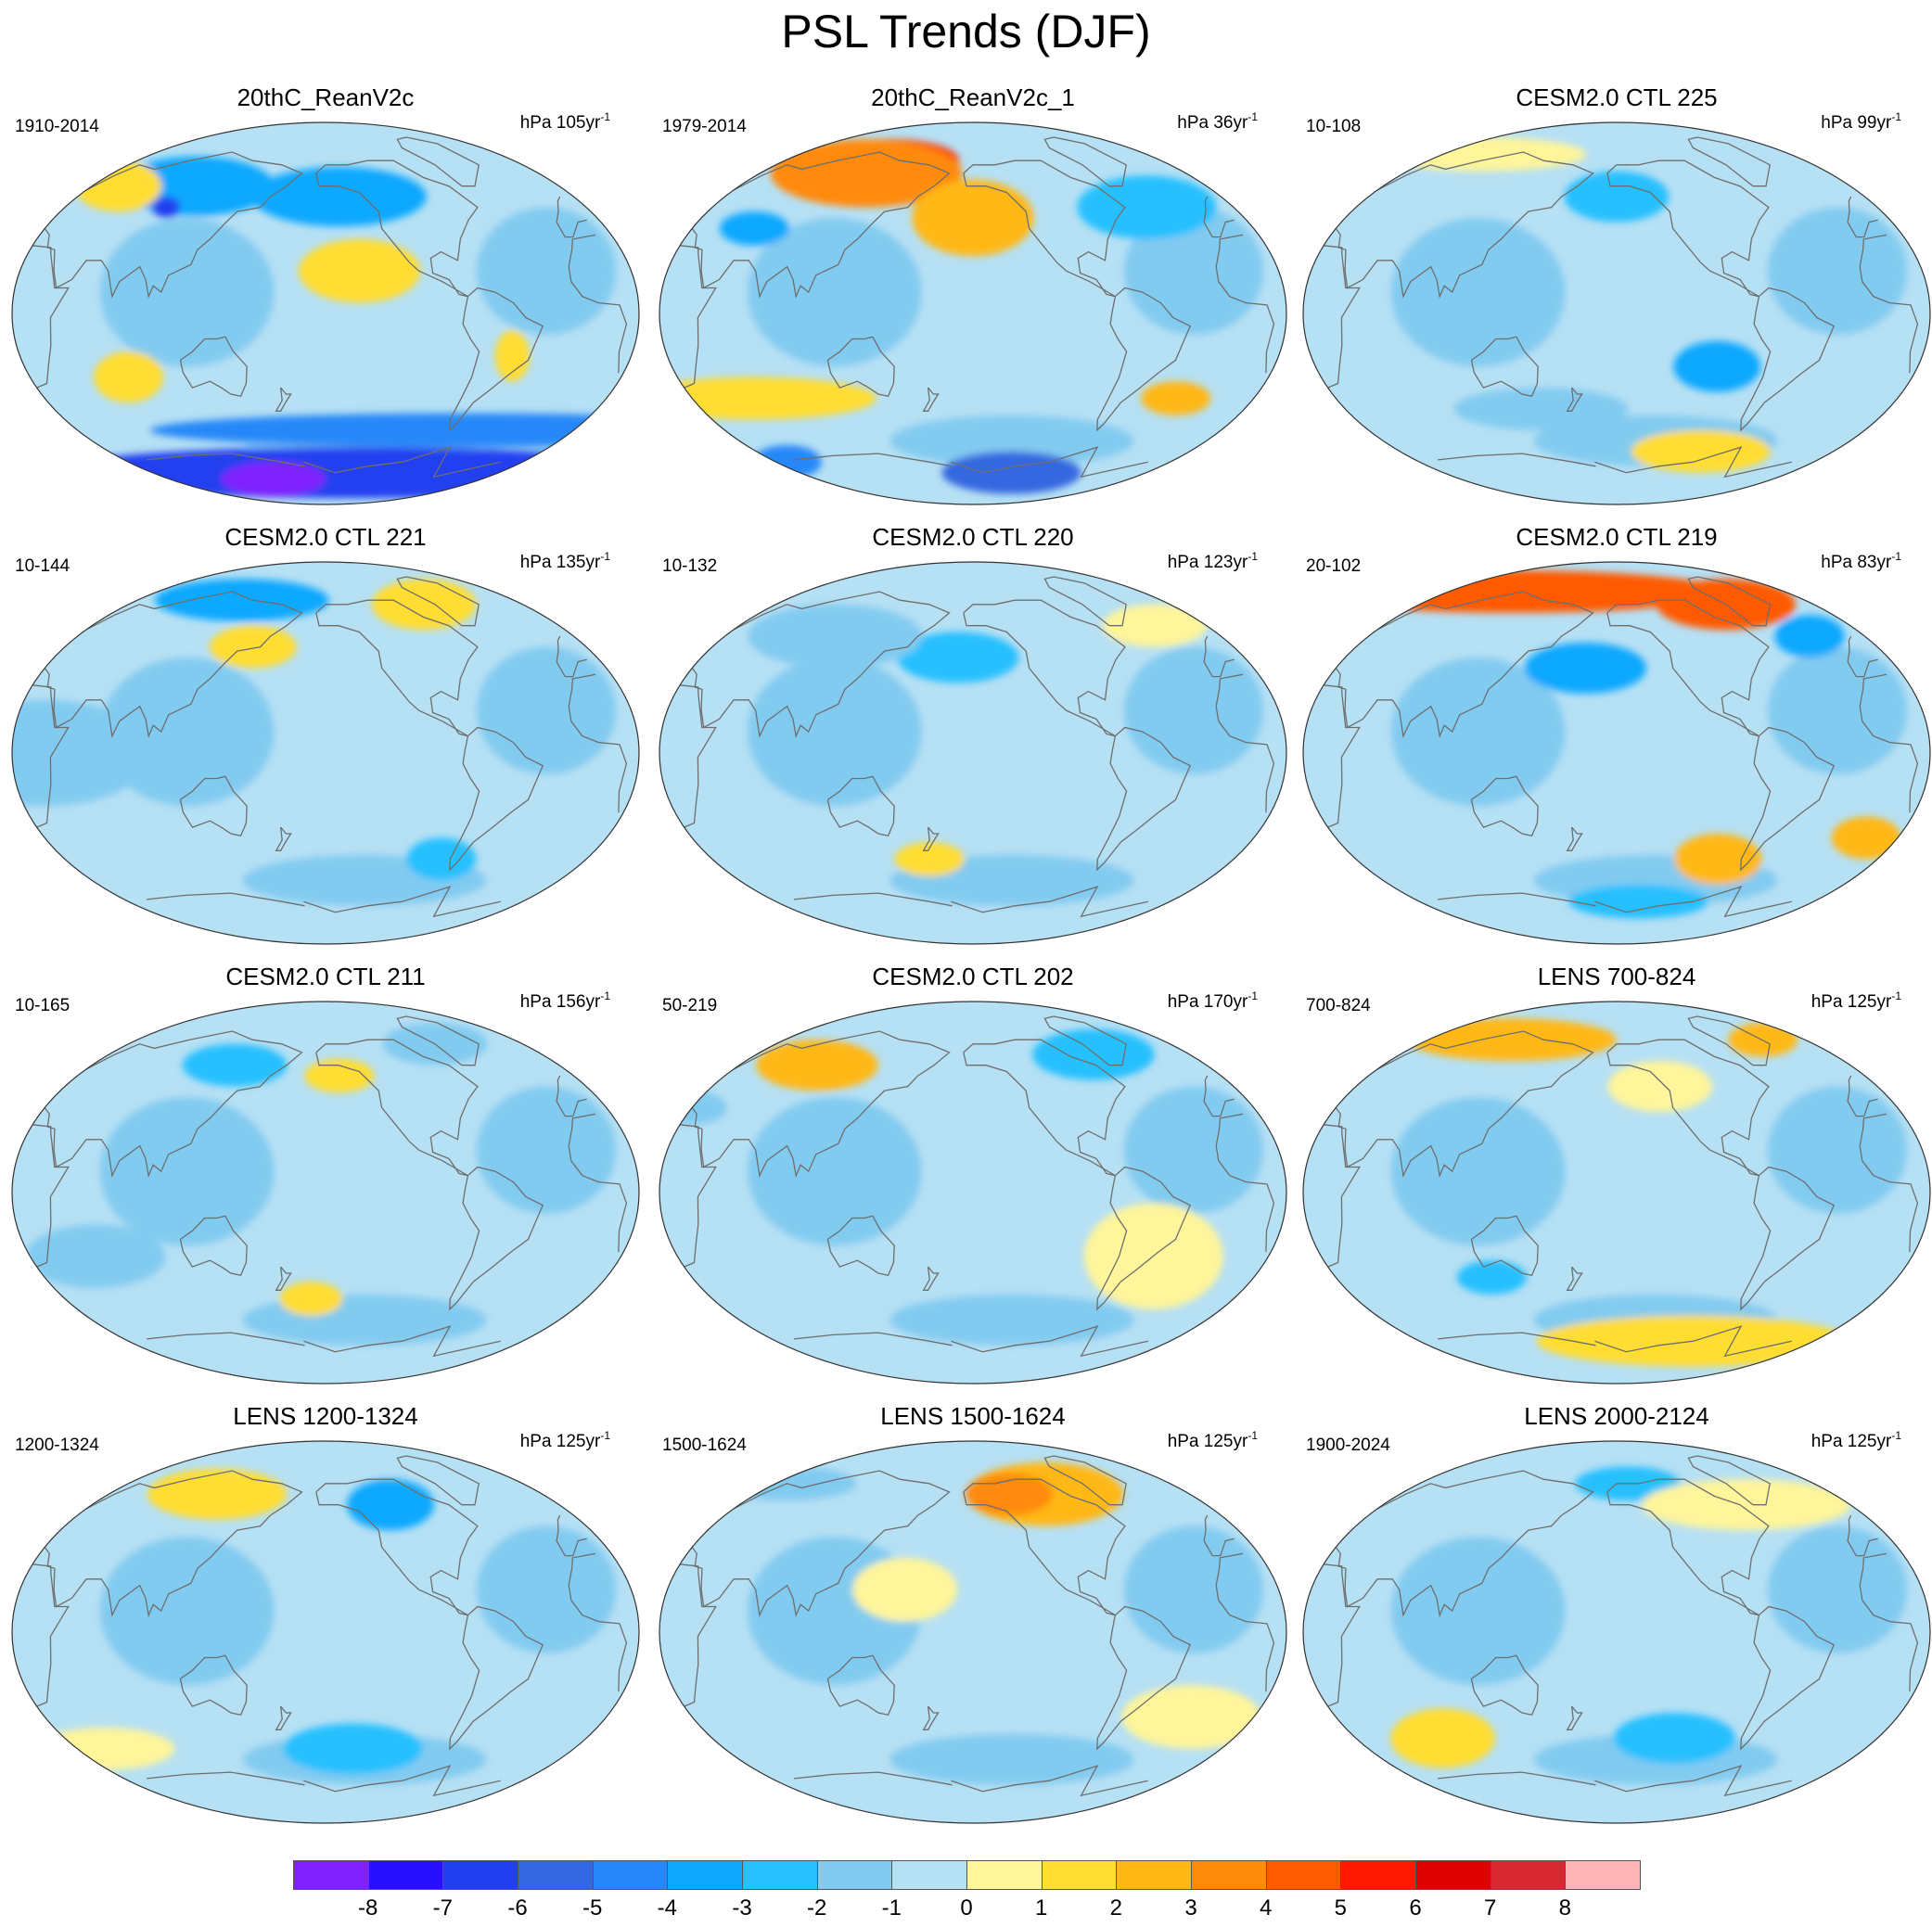 The width and height of the screenshot is (1932, 1927). Describe the element at coordinates (42, 566) in the screenshot. I see `panel-period: 10-144` at that location.